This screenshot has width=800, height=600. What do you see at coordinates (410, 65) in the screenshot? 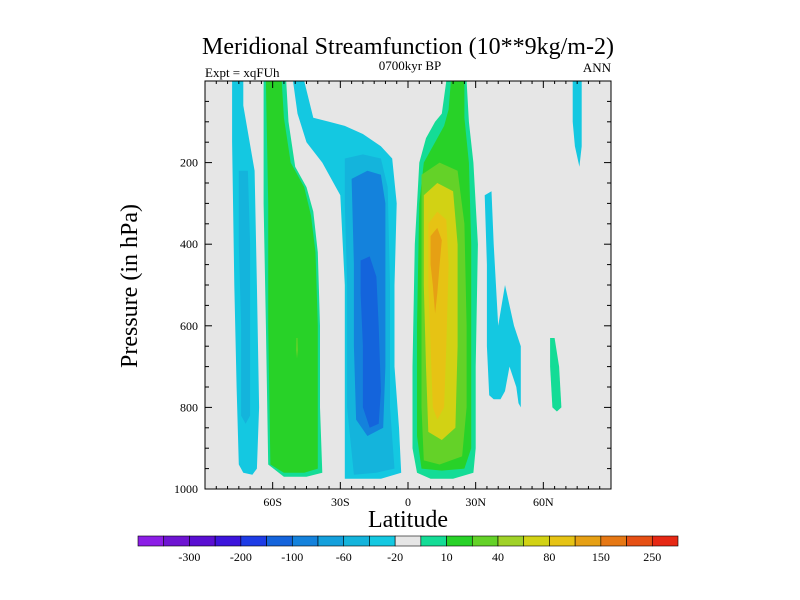
I see `subtitle-center: 0700kyr BP` at bounding box center [410, 65].